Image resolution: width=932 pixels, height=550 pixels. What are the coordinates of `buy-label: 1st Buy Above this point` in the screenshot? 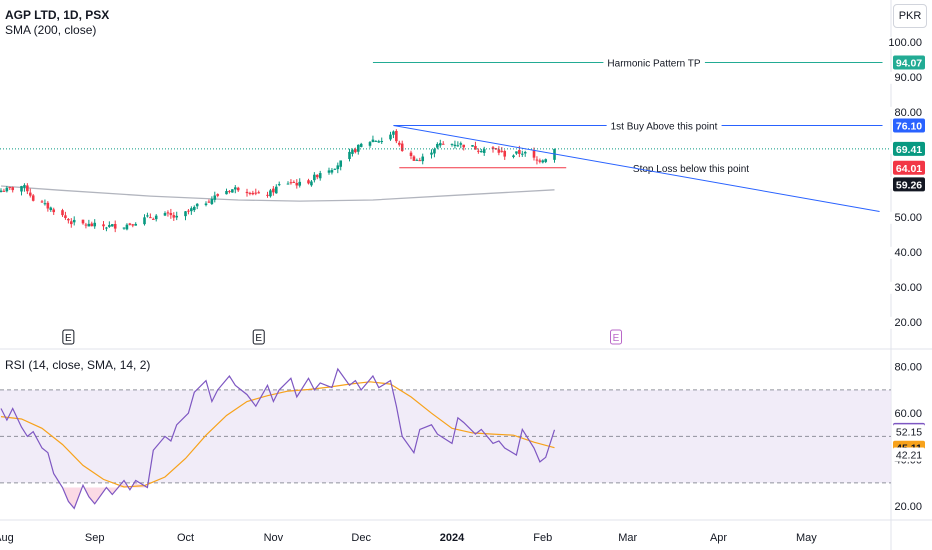 It's located at (664, 126).